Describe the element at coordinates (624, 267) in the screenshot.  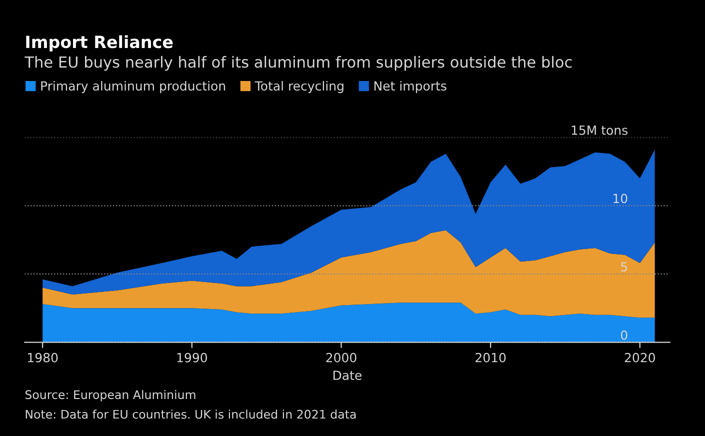
I see `y-tick-label: 5` at that location.